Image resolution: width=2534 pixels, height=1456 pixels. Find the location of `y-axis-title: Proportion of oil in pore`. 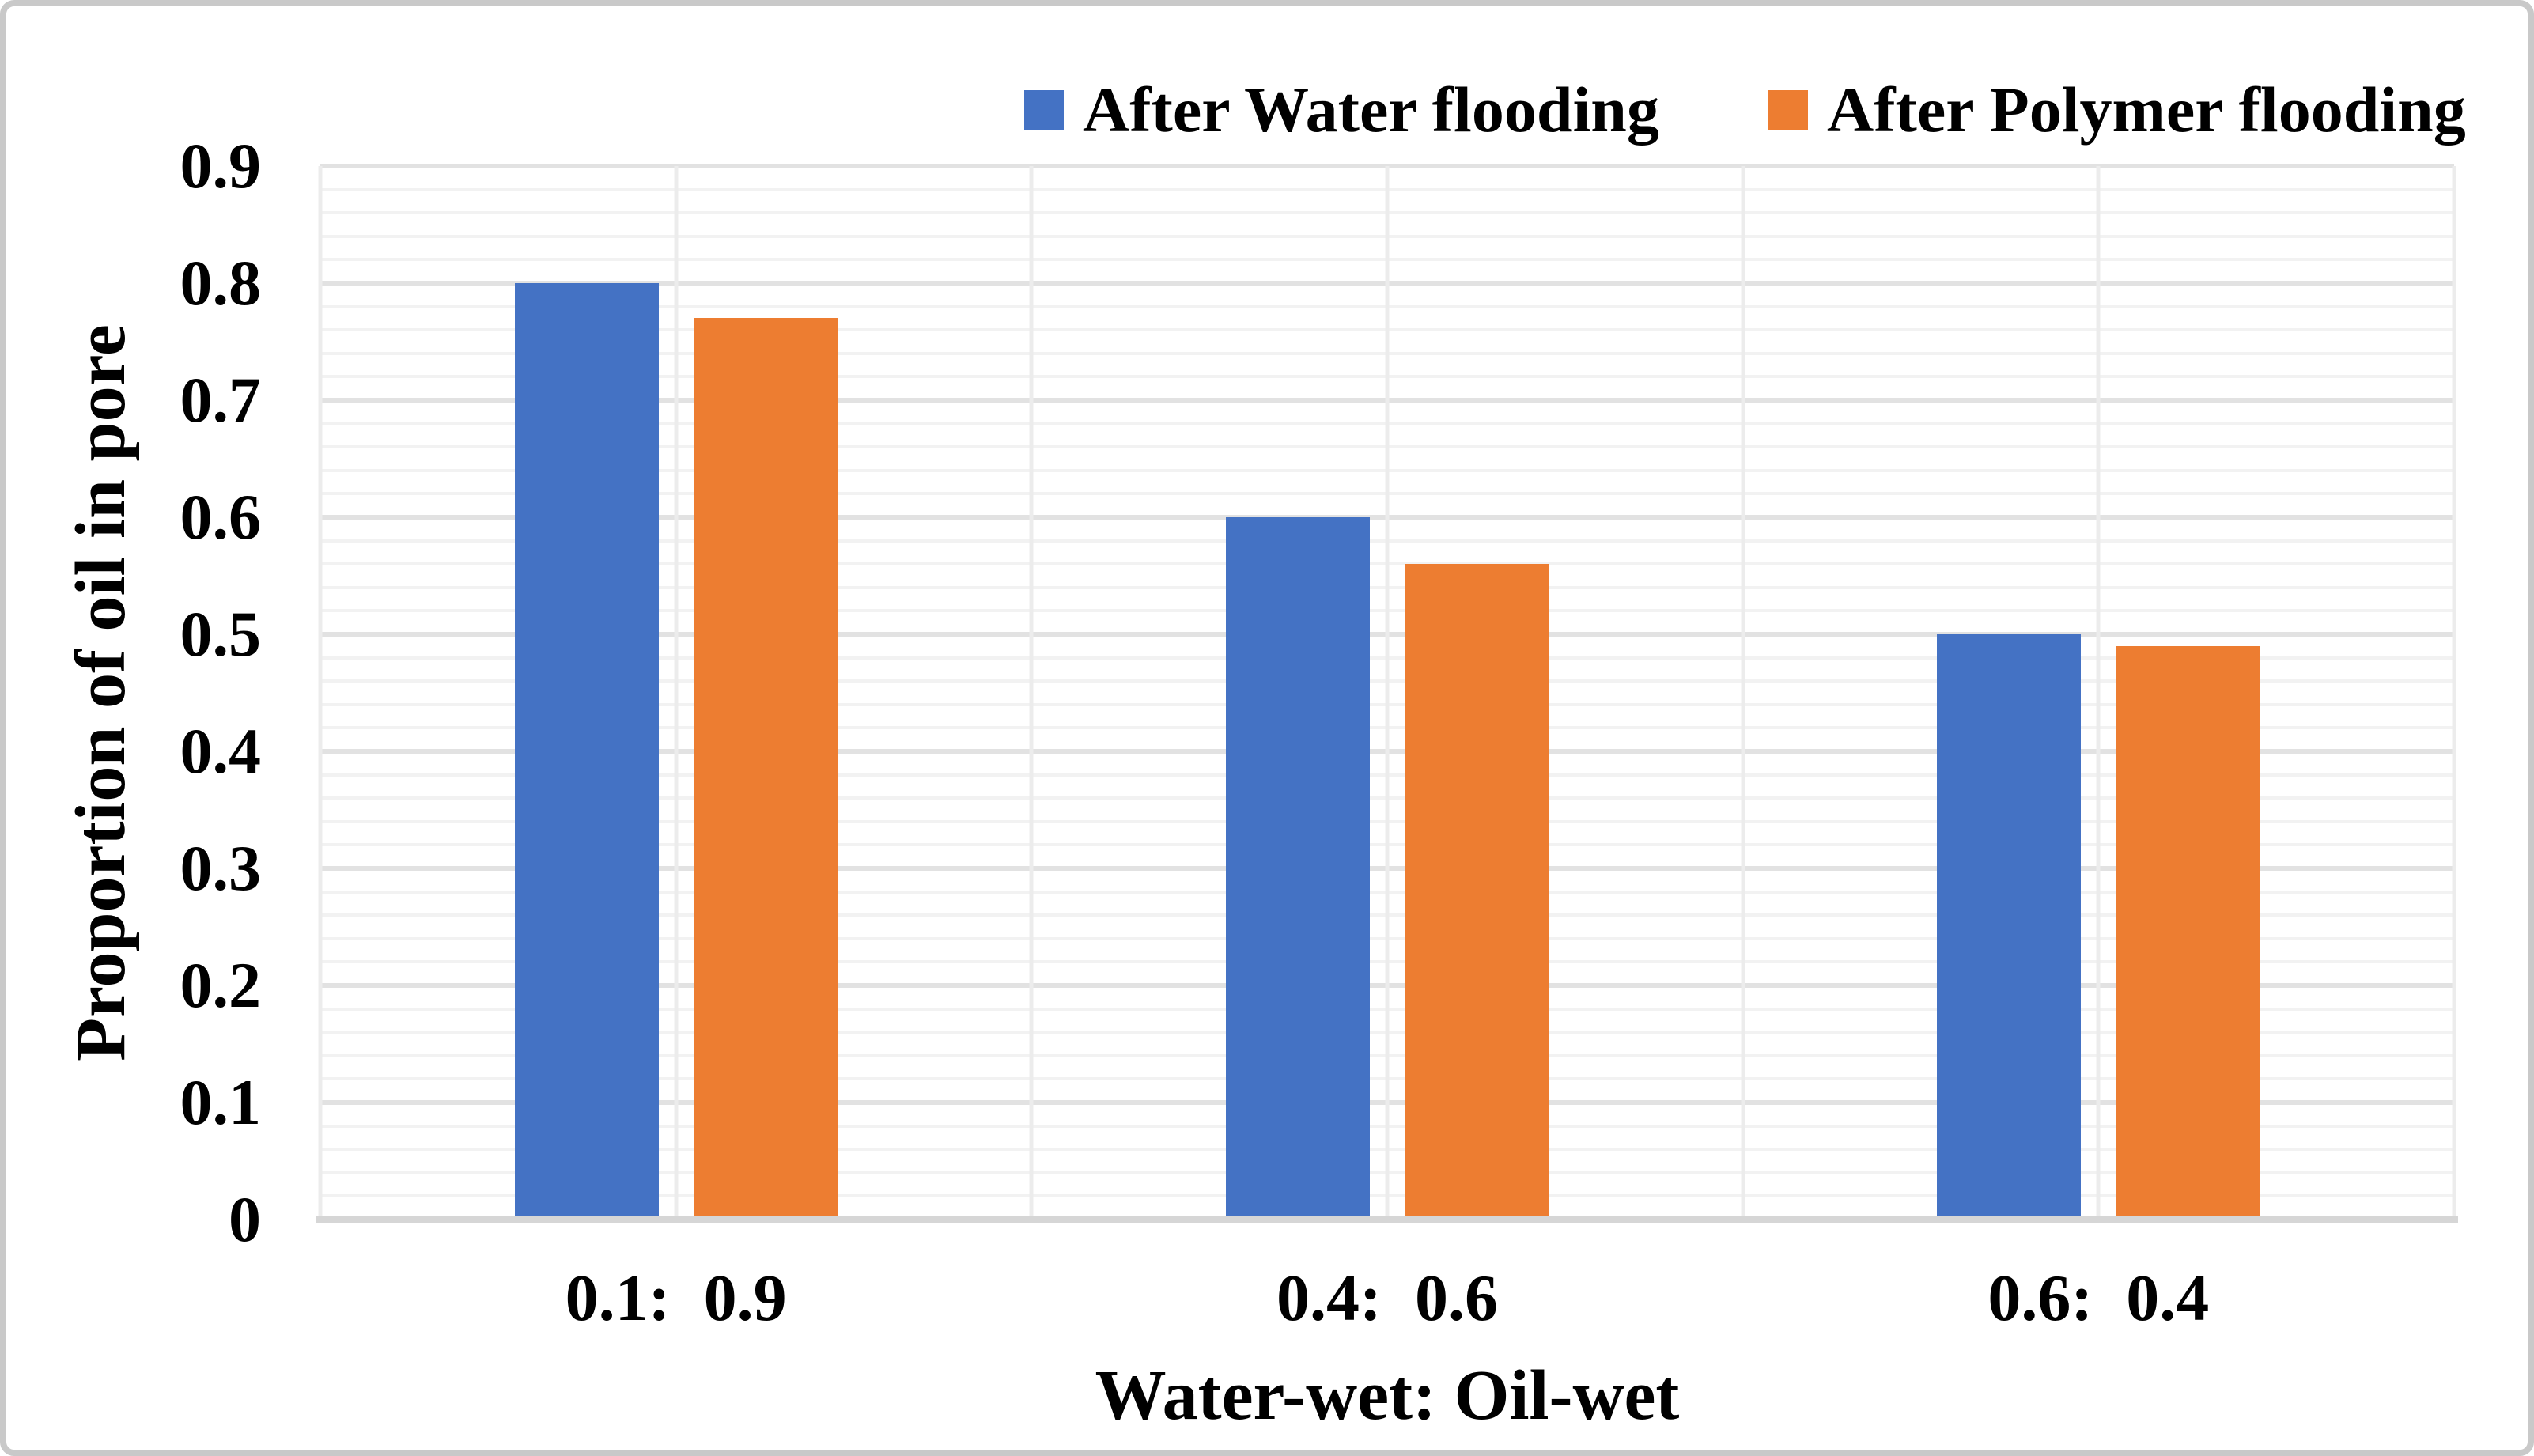

y-axis-title: Proportion of oil in pore is located at coordinates (101, 692).